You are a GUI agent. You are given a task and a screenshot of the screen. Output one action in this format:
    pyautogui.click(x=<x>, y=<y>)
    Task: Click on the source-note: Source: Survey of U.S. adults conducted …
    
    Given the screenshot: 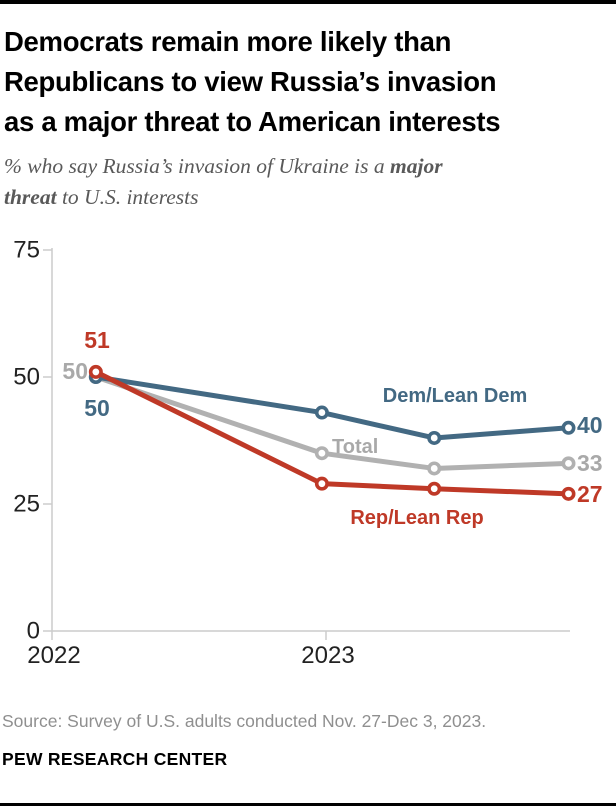 What is the action you would take?
    pyautogui.click(x=244, y=721)
    